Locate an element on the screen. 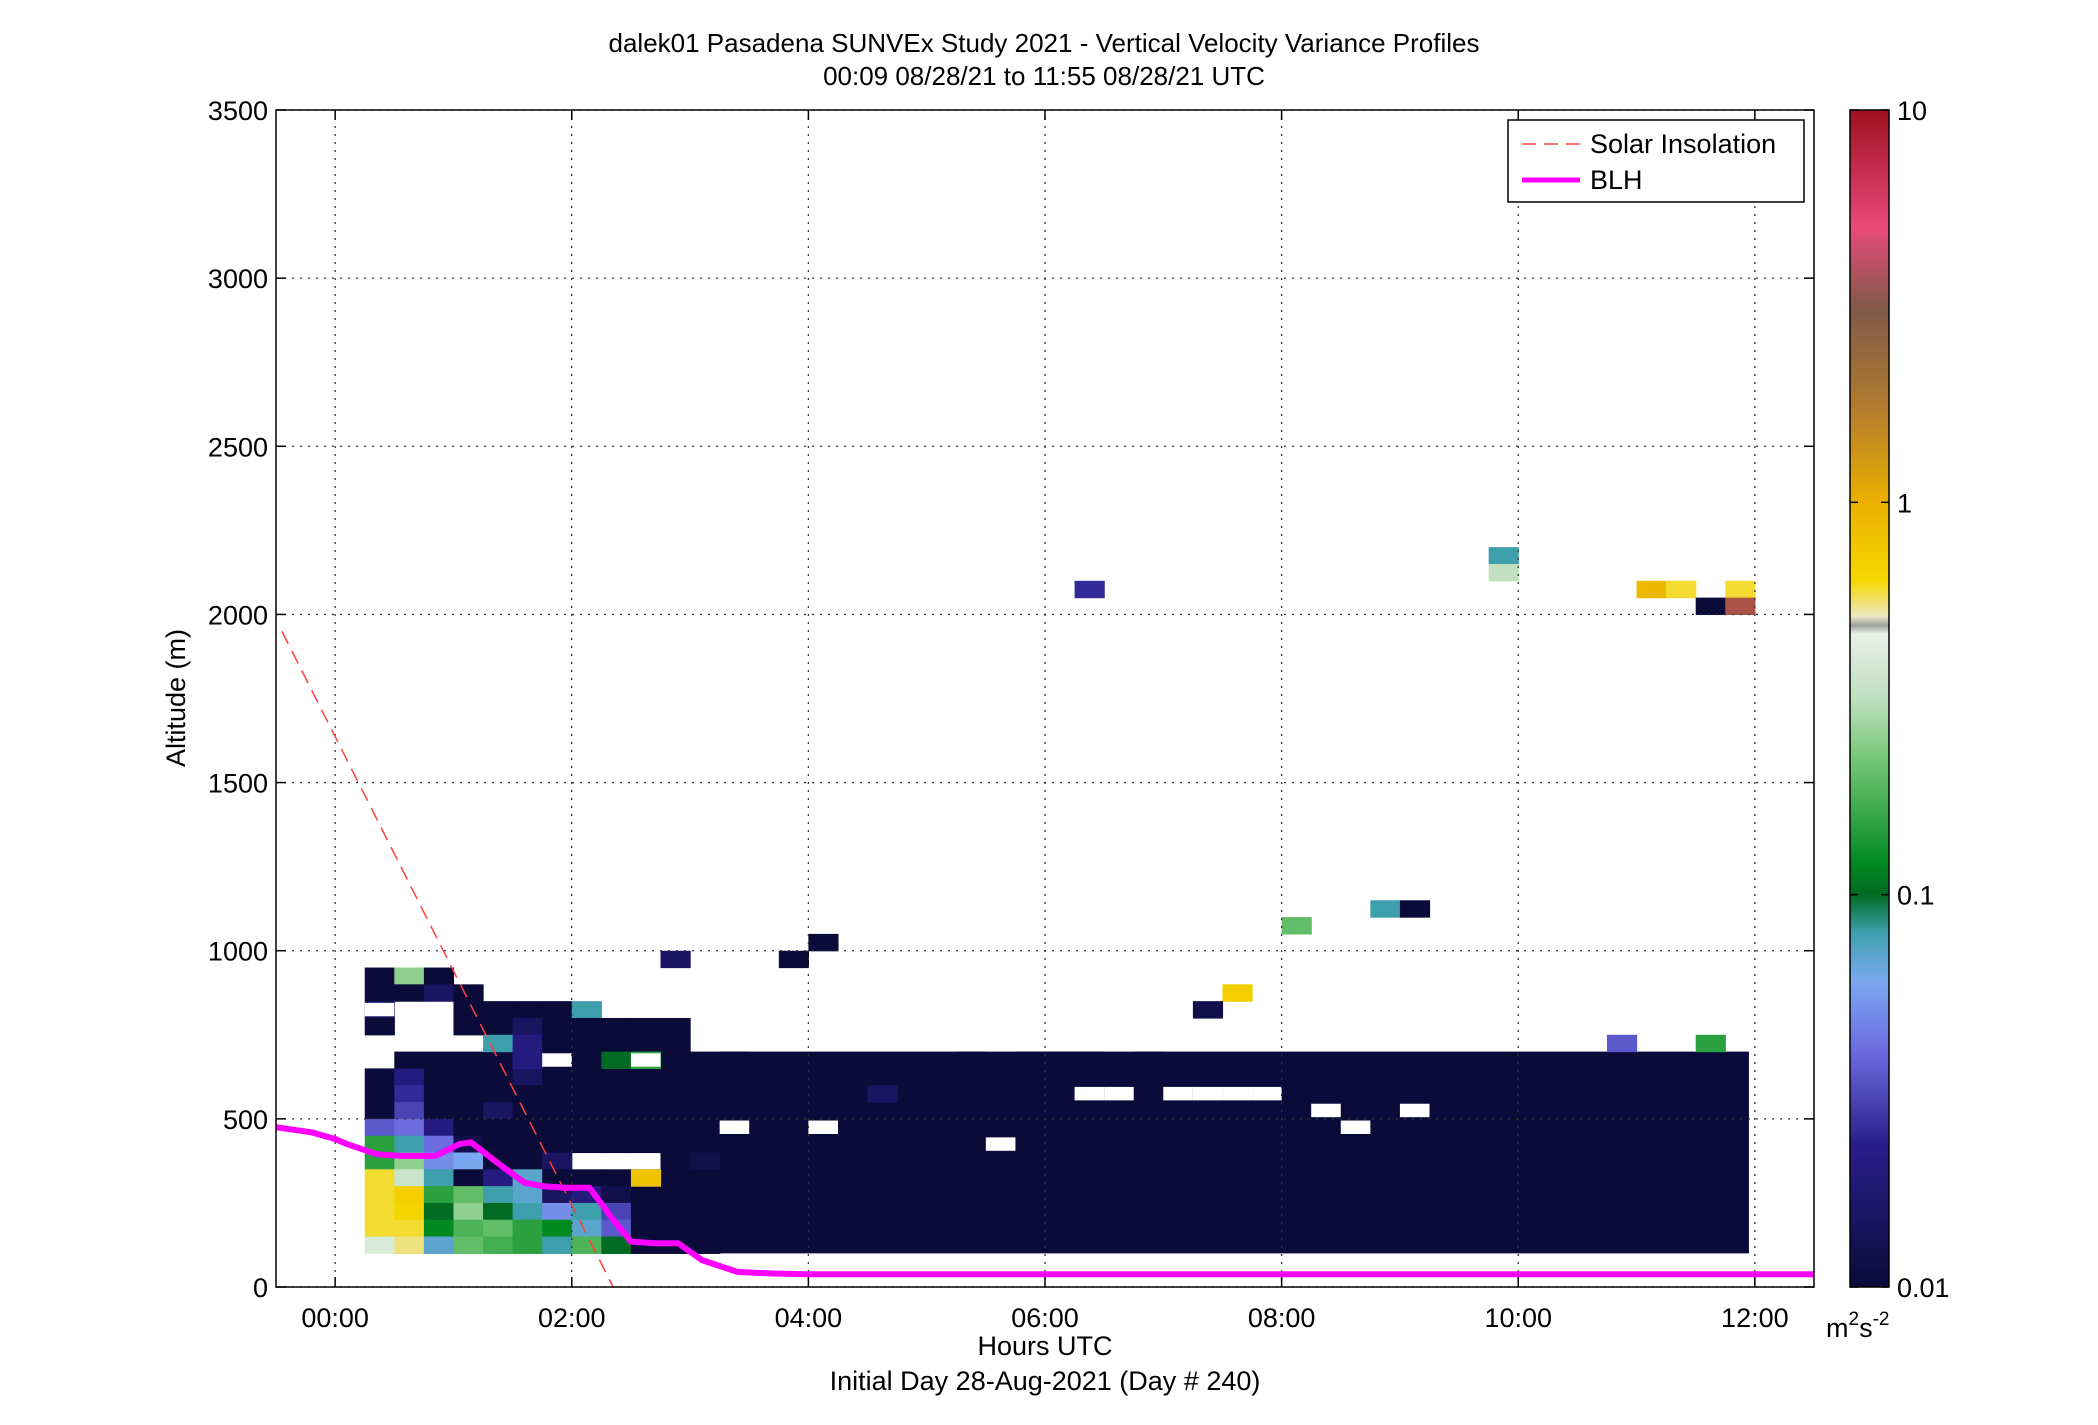 Image resolution: width=2098 pixels, height=1425 pixels. colorbar-scale is located at coordinates (1869, 698).